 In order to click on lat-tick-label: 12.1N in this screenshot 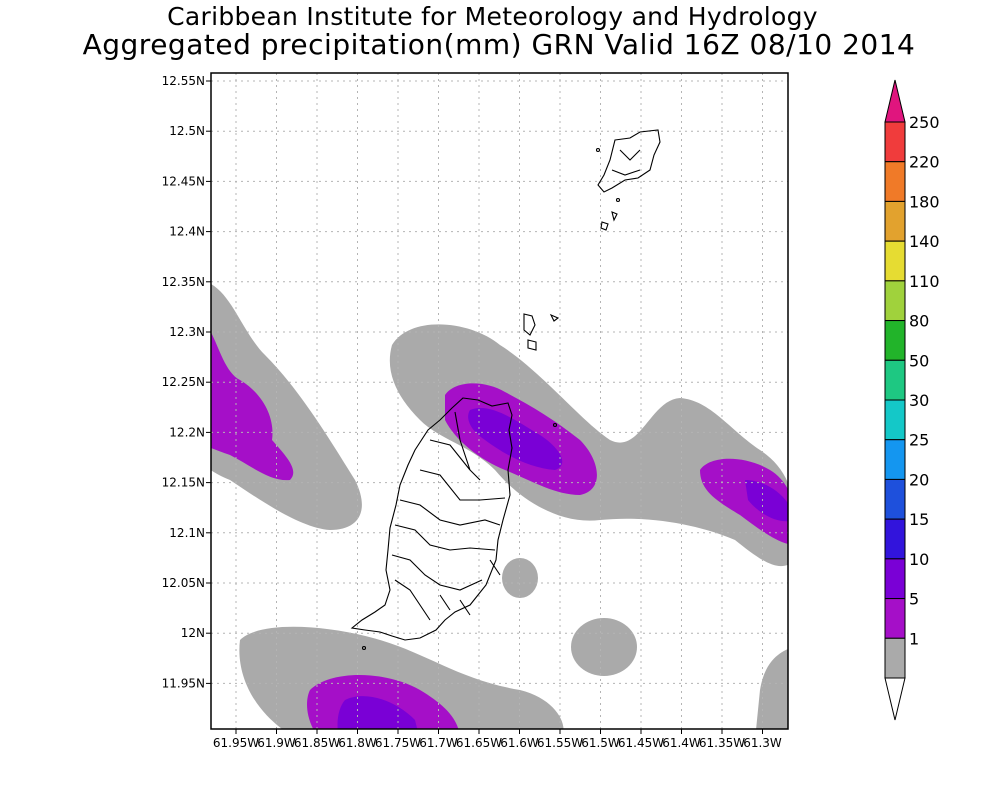, I will do `click(187, 533)`.